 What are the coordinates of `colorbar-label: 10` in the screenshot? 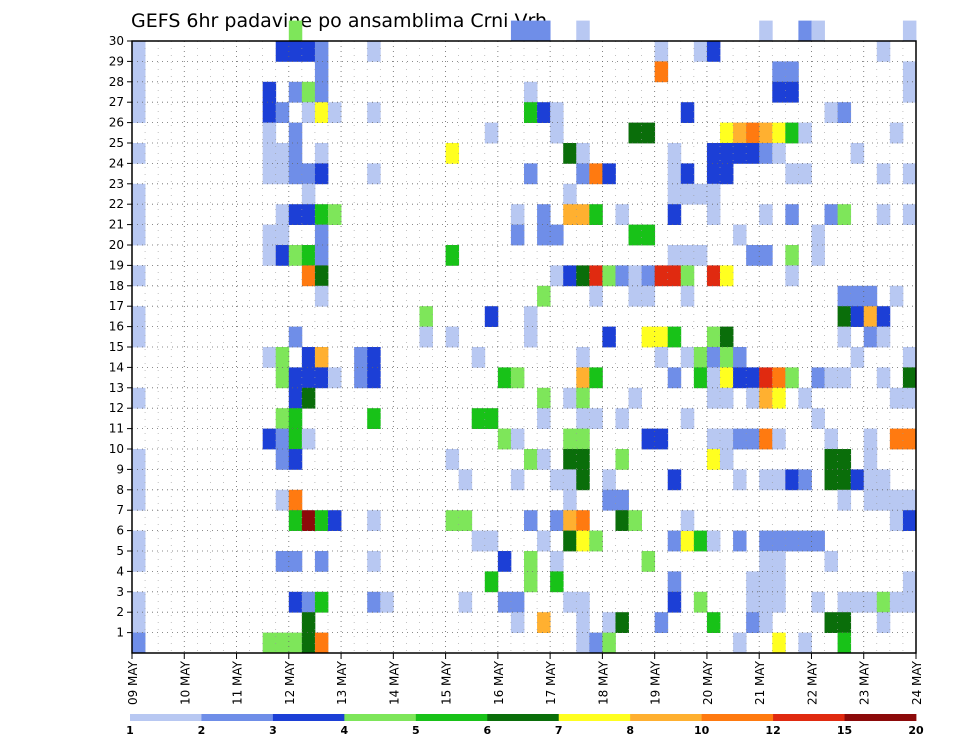 It's located at (702, 730).